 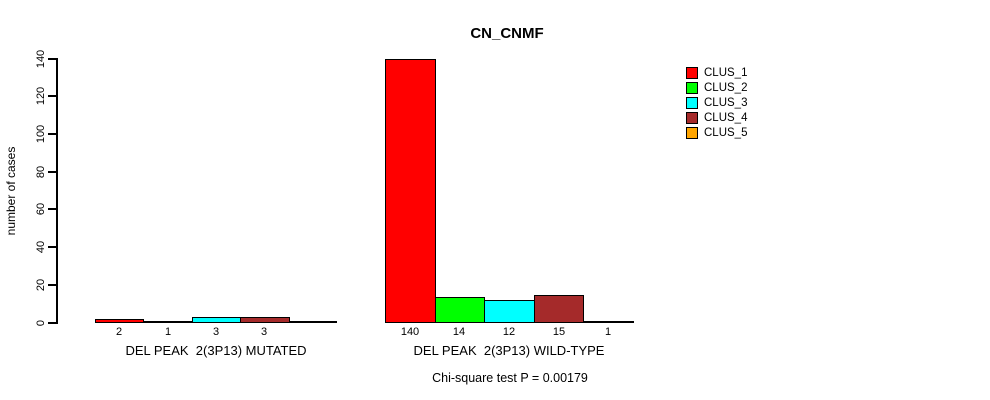 What do you see at coordinates (509, 332) in the screenshot?
I see `bar-count-label: 12` at bounding box center [509, 332].